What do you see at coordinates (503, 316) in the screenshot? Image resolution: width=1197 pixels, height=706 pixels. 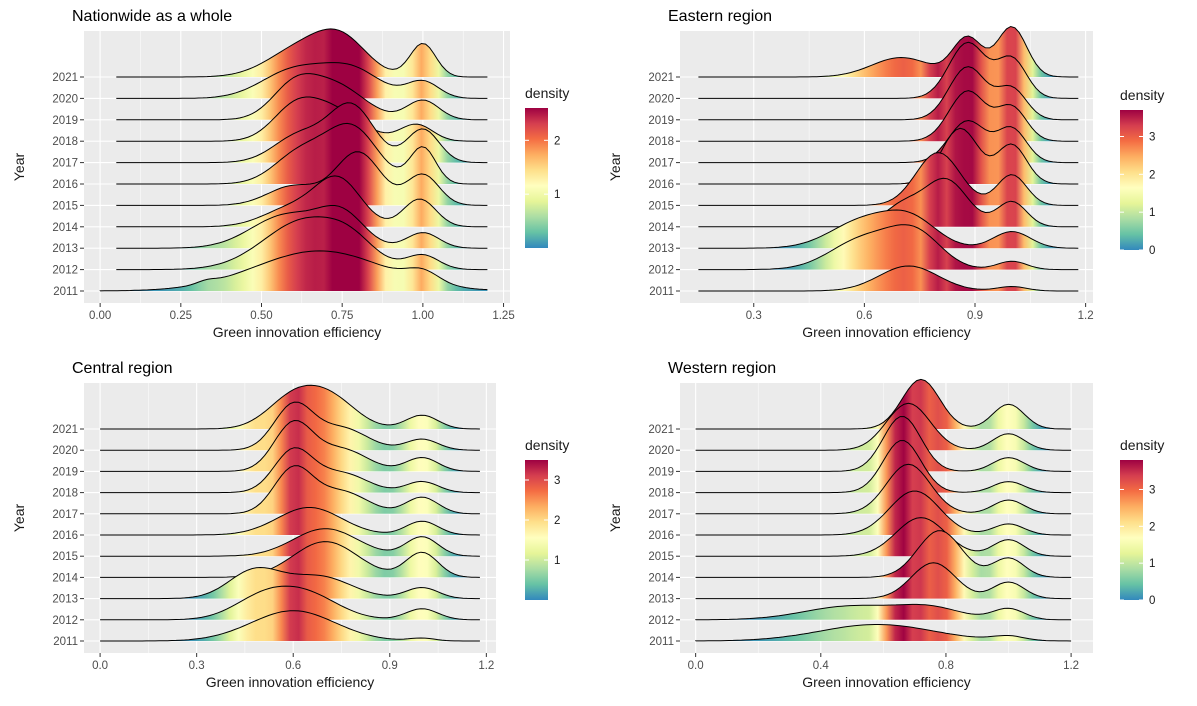 I see `x-tick-label: 1.25` at bounding box center [503, 316].